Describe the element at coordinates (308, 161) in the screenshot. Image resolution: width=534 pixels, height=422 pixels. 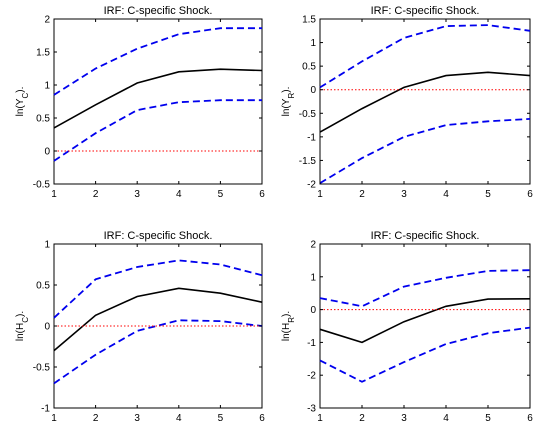
I see `y-tick-label: -1.5` at that location.